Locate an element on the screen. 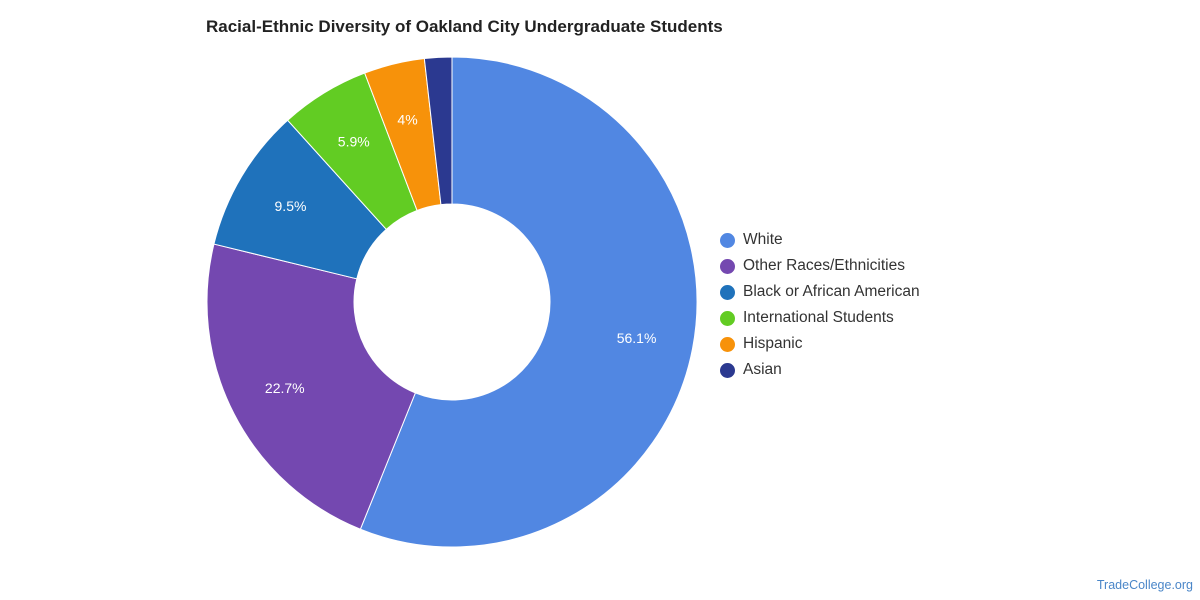 This screenshot has height=600, width=1200. legend-item-5: Asian is located at coordinates (820, 370).